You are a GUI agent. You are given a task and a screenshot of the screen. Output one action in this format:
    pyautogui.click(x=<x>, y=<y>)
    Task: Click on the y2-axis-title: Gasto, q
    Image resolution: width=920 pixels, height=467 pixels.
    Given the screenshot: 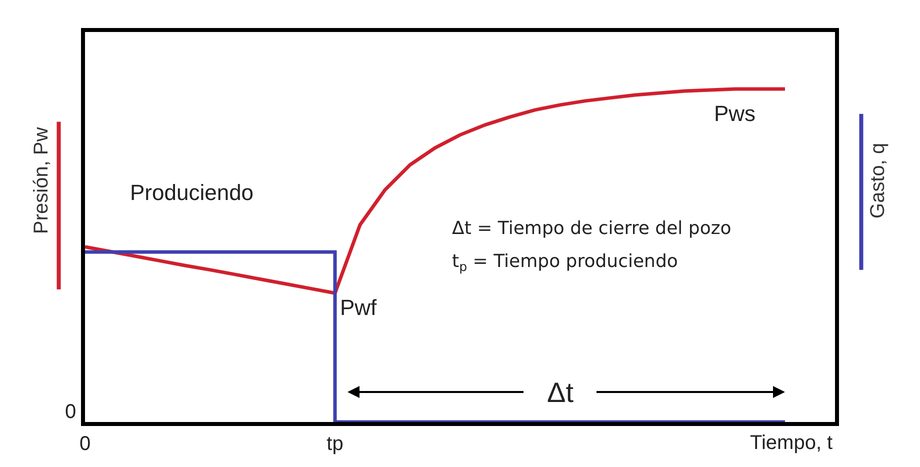 What is the action you would take?
    pyautogui.click(x=878, y=180)
    